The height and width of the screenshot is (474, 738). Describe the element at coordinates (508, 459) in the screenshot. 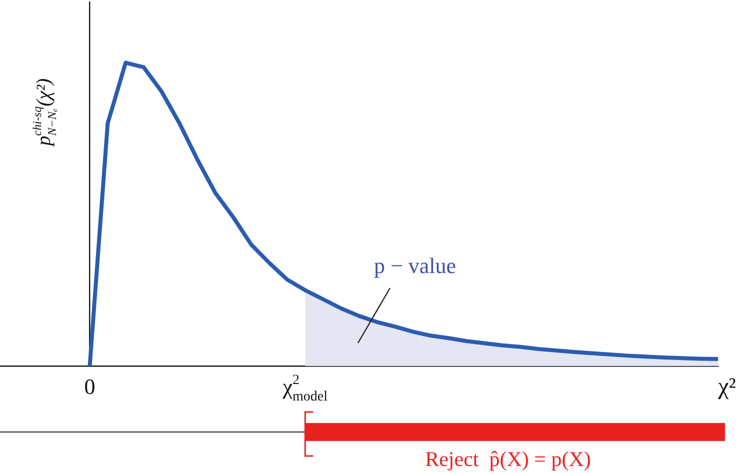

I see `text: Reject p̂(X) = p(X)` at that location.